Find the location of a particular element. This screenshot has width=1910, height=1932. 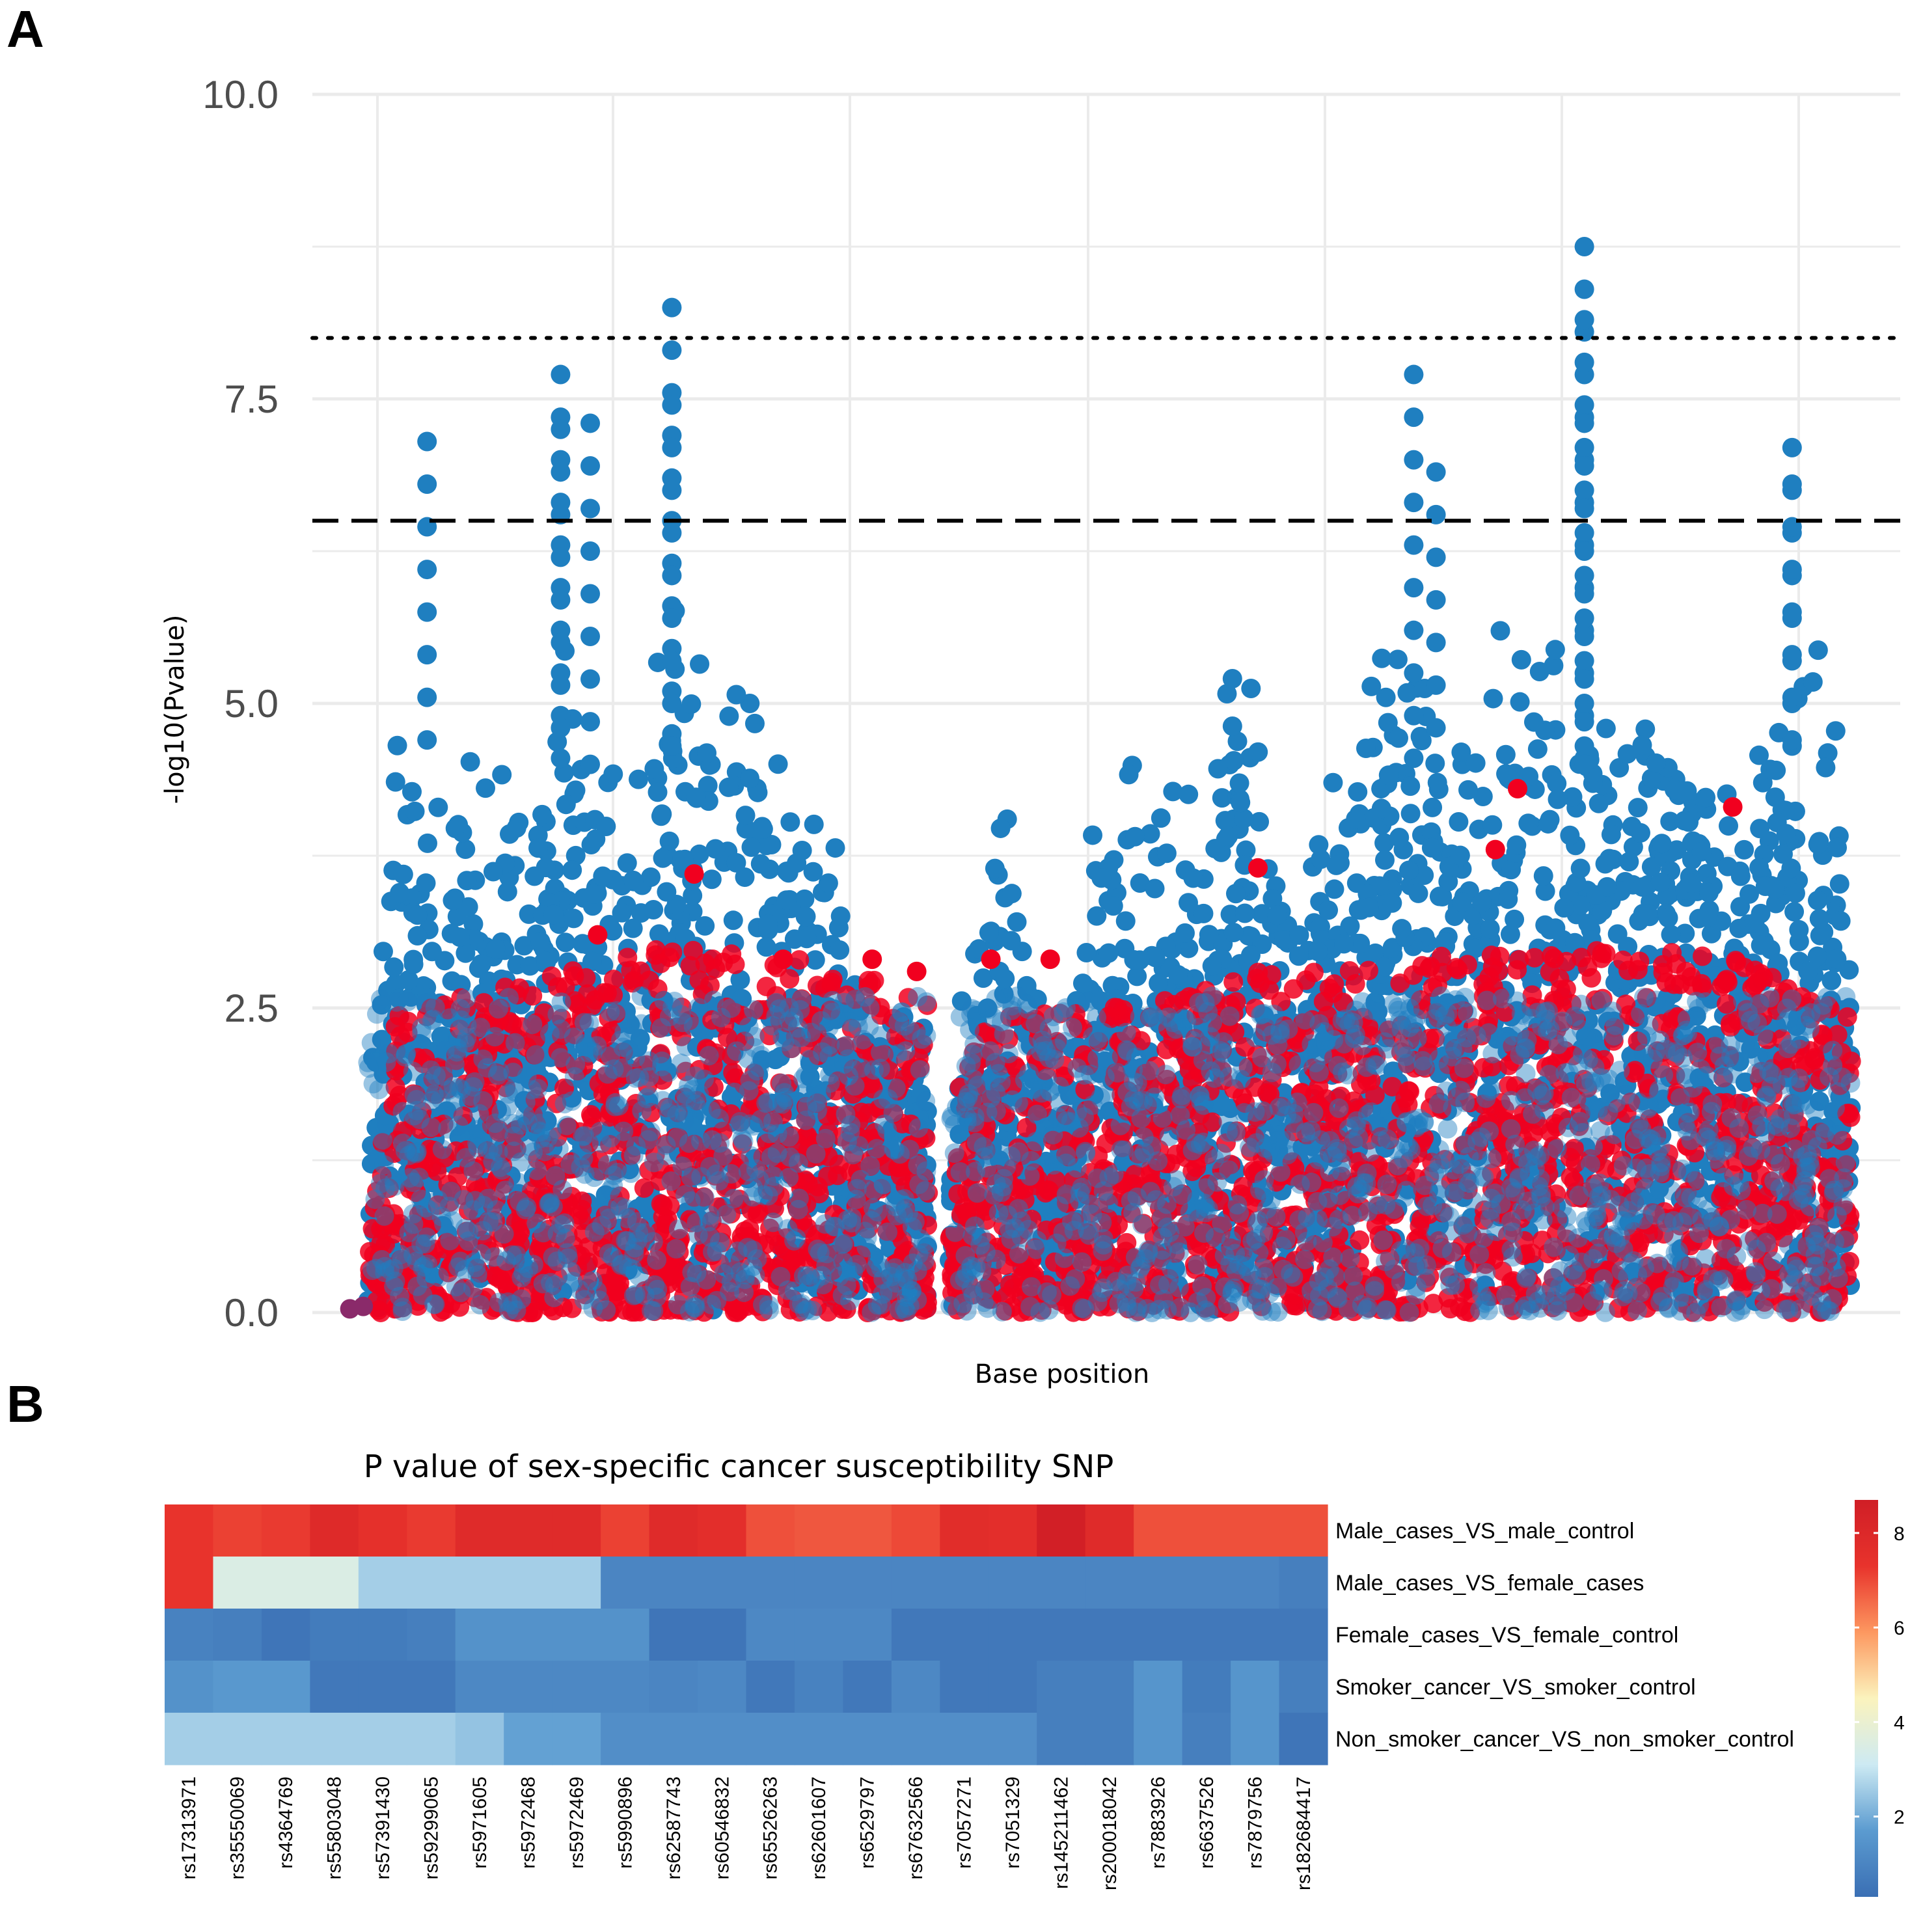

manhattan-y-ticks: 0.02.55.07.510.0 is located at coordinates (240, 704).